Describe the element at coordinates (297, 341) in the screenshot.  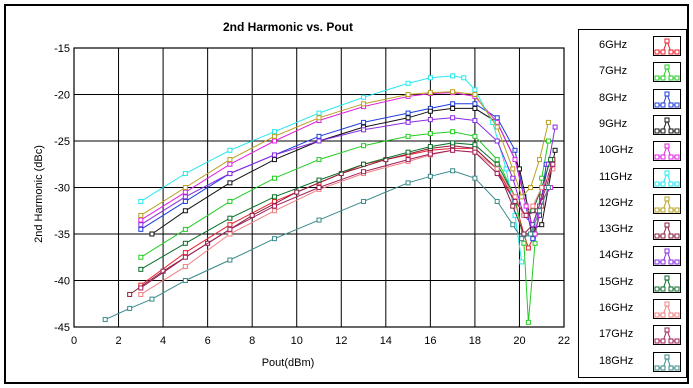
I see `x-tick-label: 10` at that location.